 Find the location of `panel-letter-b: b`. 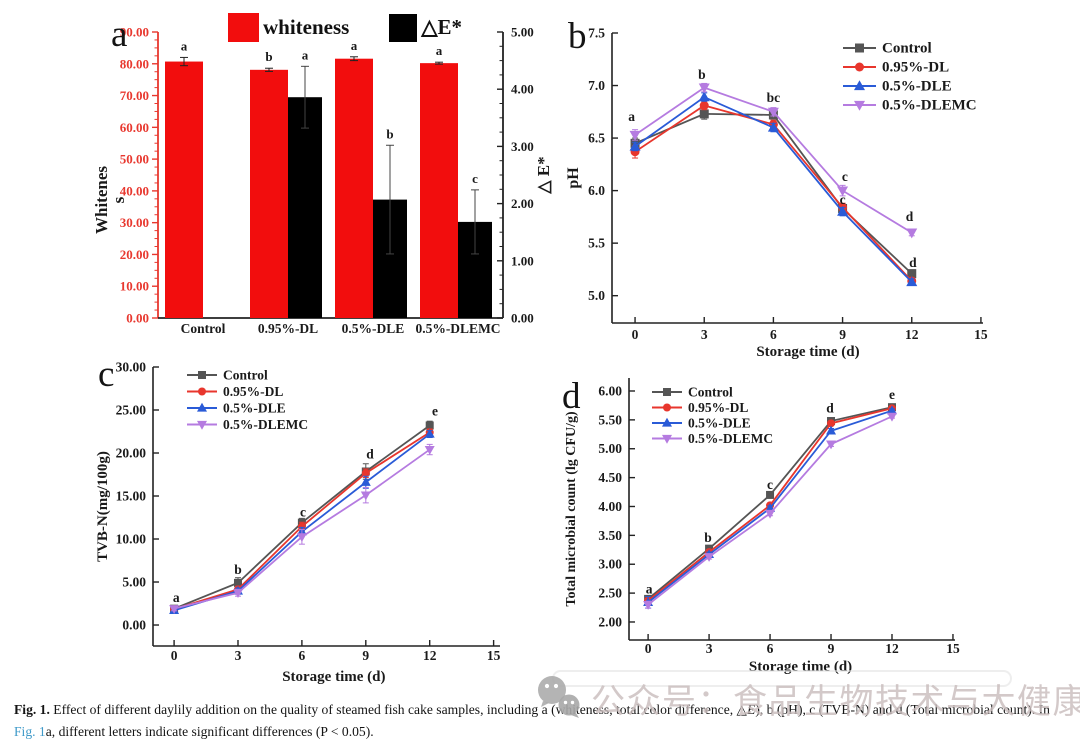

panel-letter-b: b is located at coordinates (577, 36).